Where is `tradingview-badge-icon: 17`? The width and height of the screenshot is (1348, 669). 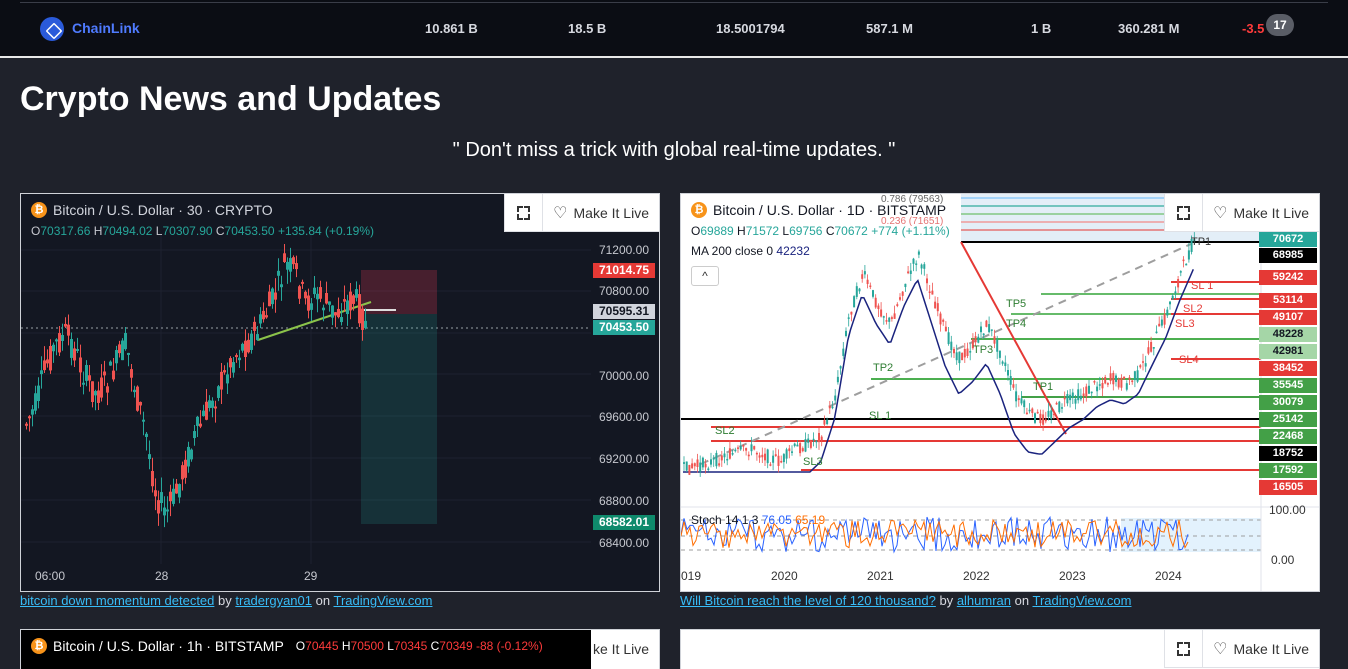
tradingview-badge-icon: 17 is located at coordinates (1280, 25).